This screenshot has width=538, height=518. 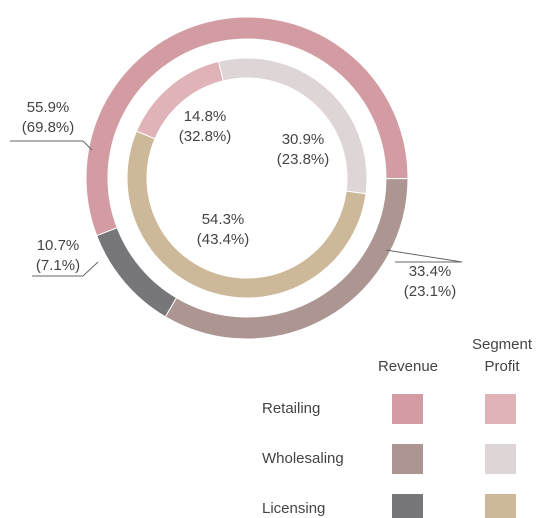 I want to click on data-label: 14.8%, so click(x=205, y=116).